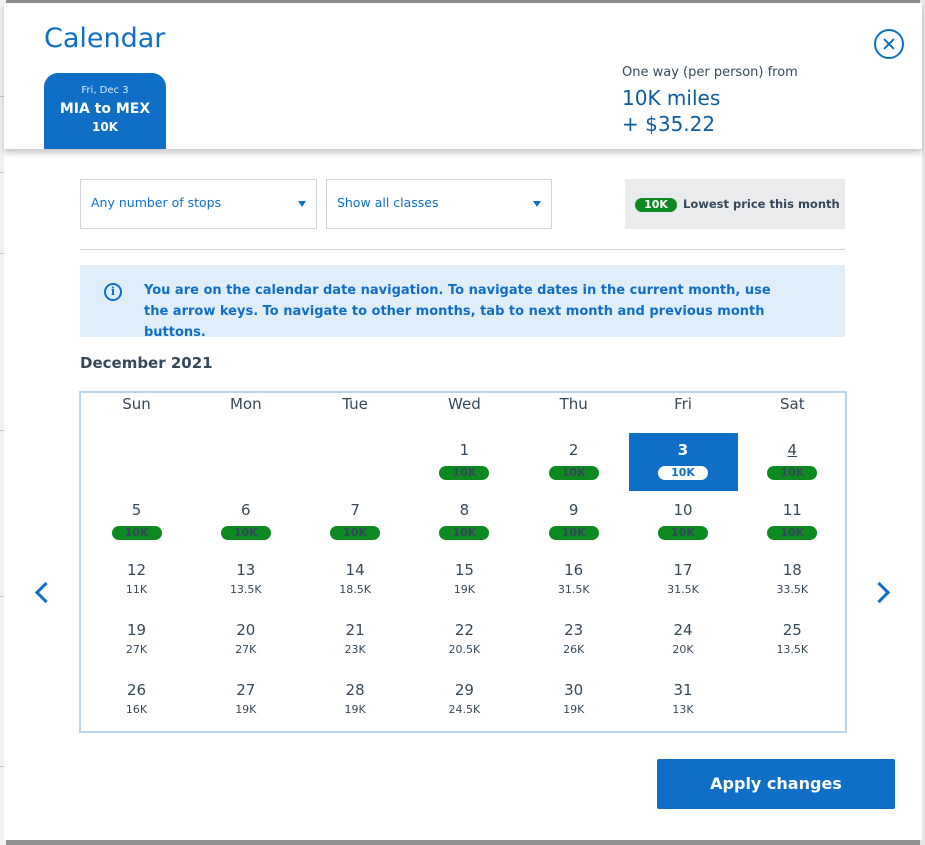 This screenshot has height=845, width=925. I want to click on calendar-day-number: 26, so click(136, 691).